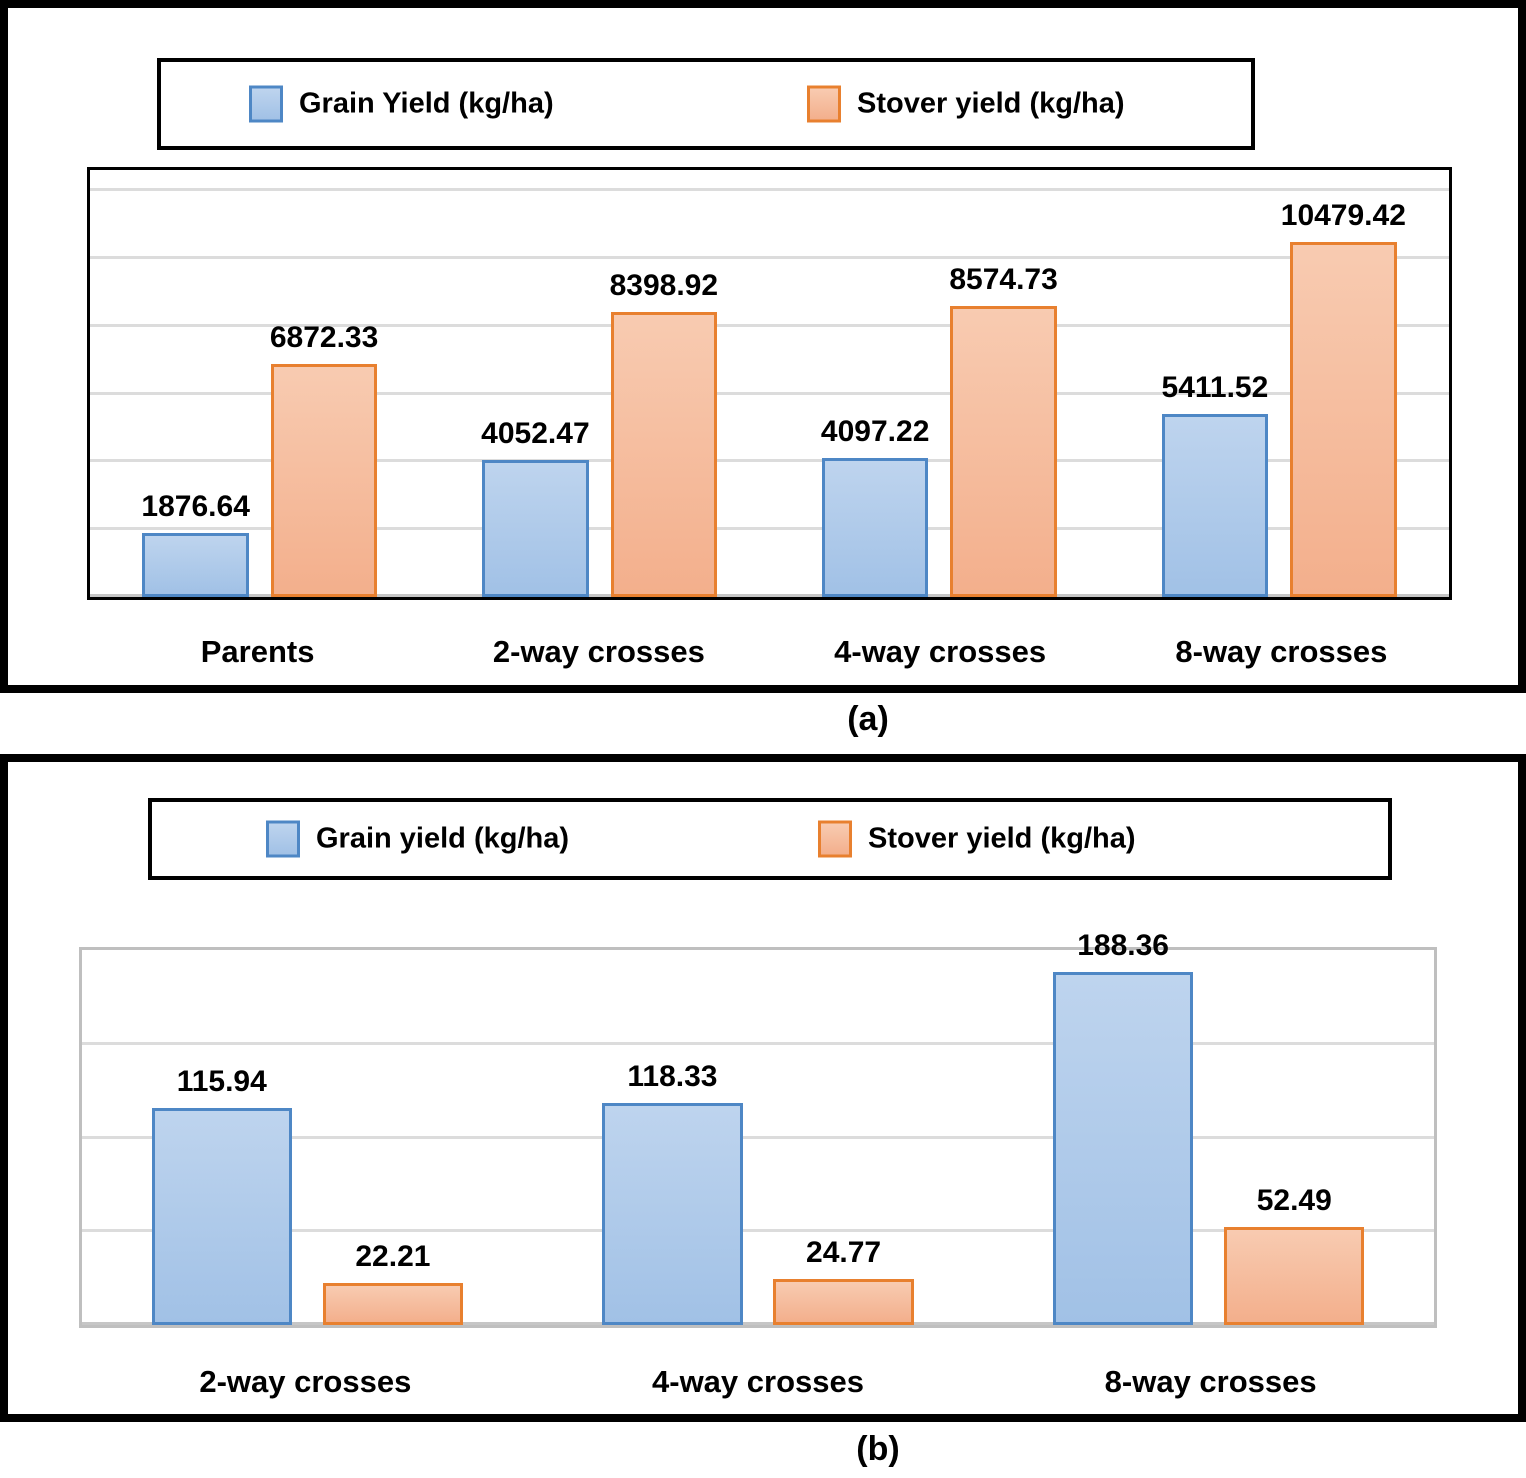  What do you see at coordinates (1123, 945) in the screenshot?
I see `value-label-grain-2: 188.36` at bounding box center [1123, 945].